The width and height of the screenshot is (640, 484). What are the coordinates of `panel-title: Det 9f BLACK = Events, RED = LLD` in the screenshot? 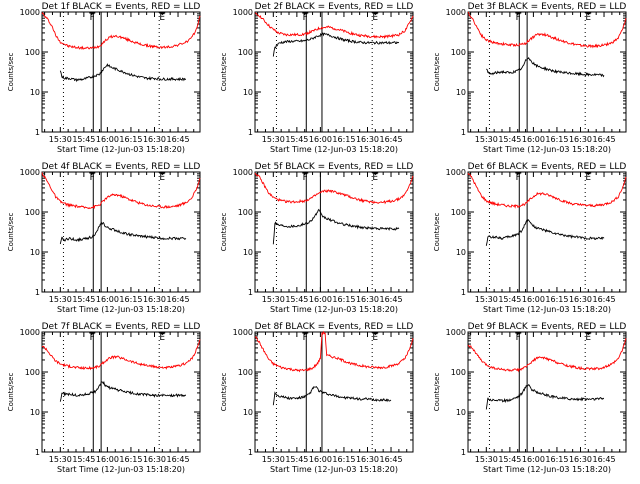 It's located at (547, 327).